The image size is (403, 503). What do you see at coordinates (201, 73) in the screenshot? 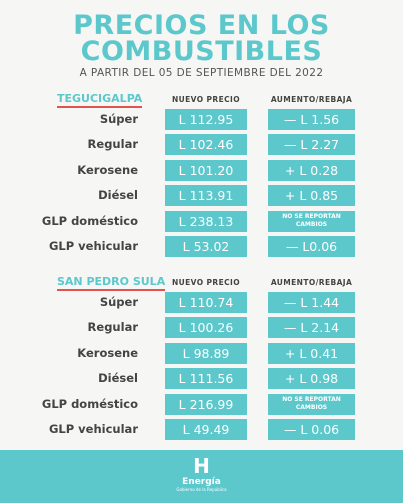
I see `subtitle: A PARTIR DEL 05 DE SEPTIEMBRE DEL 2022` at bounding box center [201, 73].